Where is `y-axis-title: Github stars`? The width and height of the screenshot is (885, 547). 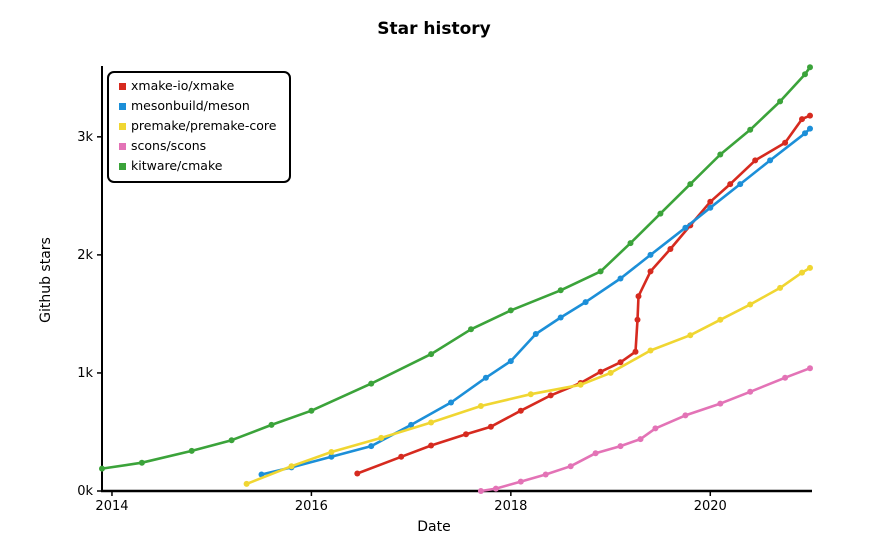 y-axis-title: Github stars is located at coordinates (46, 280).